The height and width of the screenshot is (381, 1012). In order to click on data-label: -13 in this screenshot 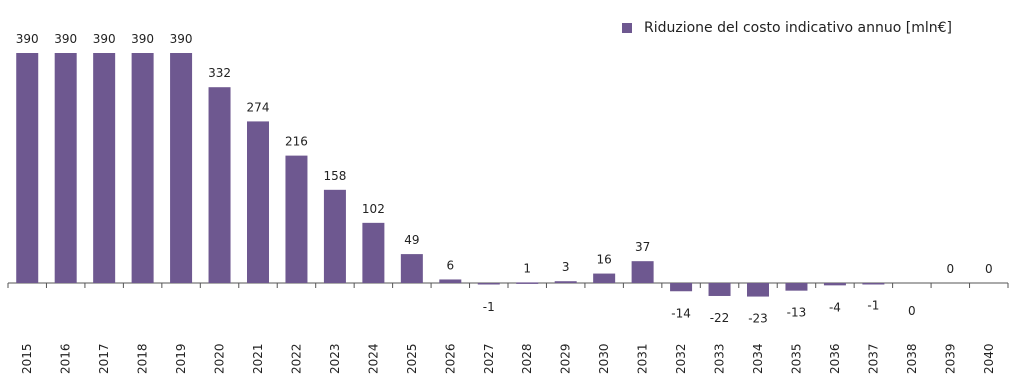, I will do `click(797, 313)`.